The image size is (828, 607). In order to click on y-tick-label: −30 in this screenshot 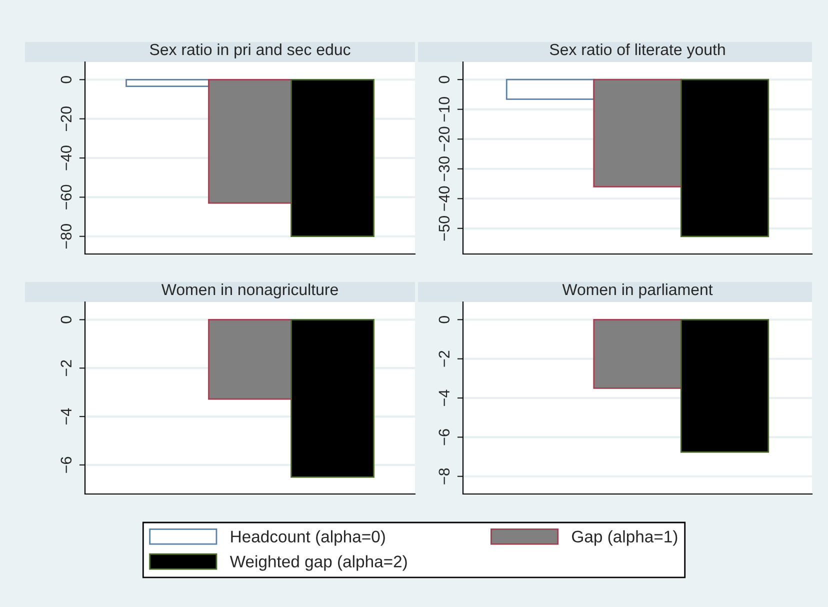, I will do `click(444, 169)`.